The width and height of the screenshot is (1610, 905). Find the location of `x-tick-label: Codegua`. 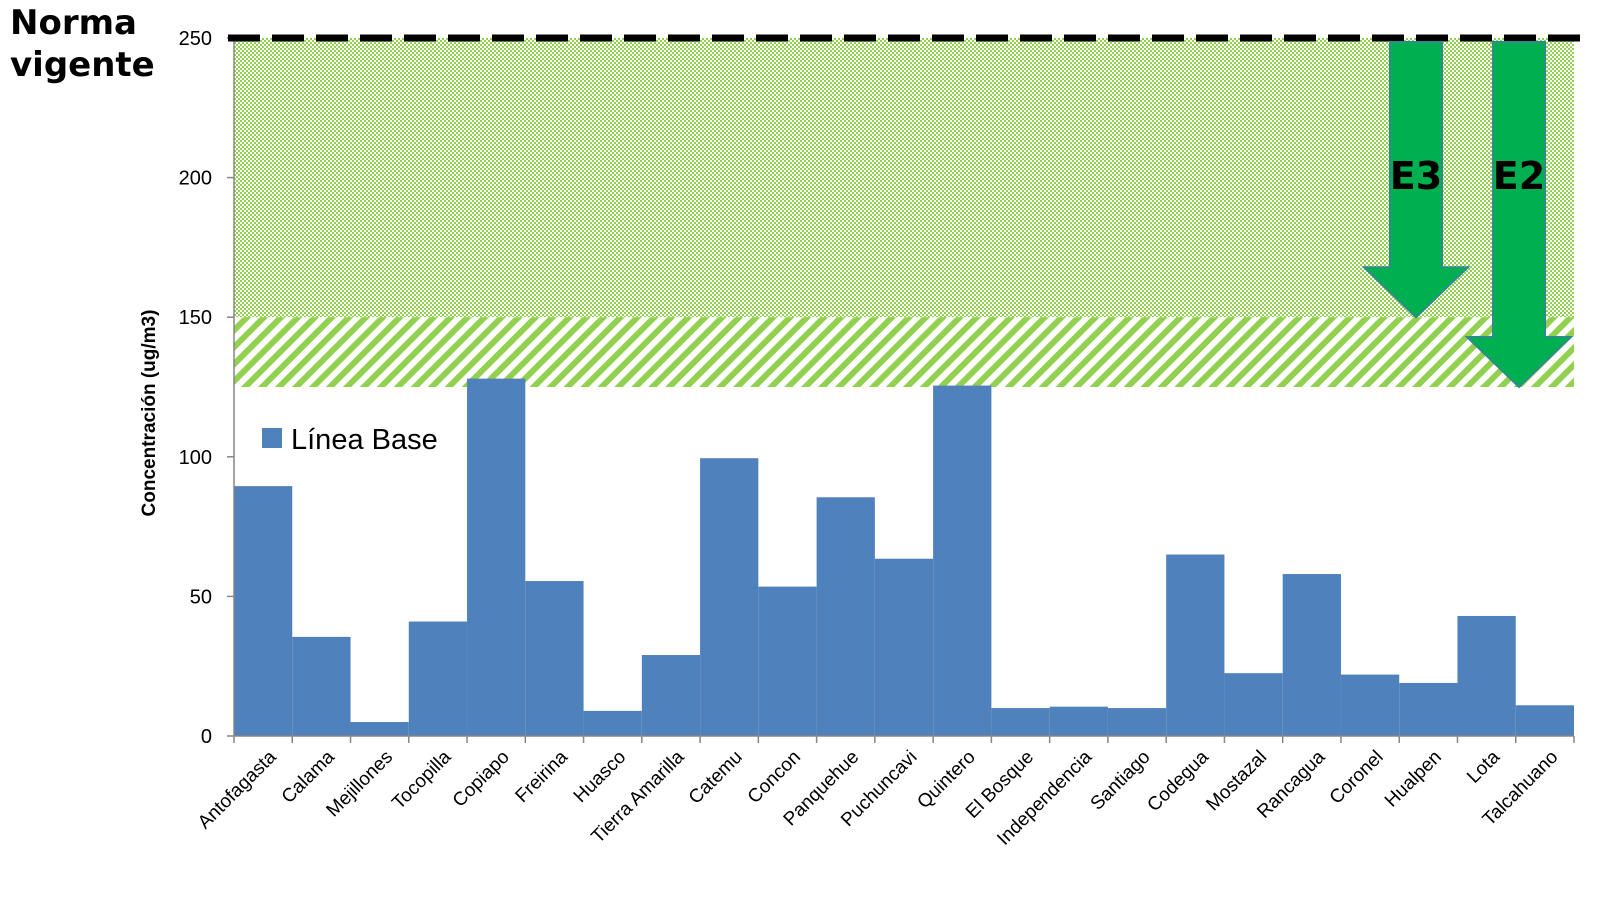

x-tick-label: Codegua is located at coordinates (1178, 781).